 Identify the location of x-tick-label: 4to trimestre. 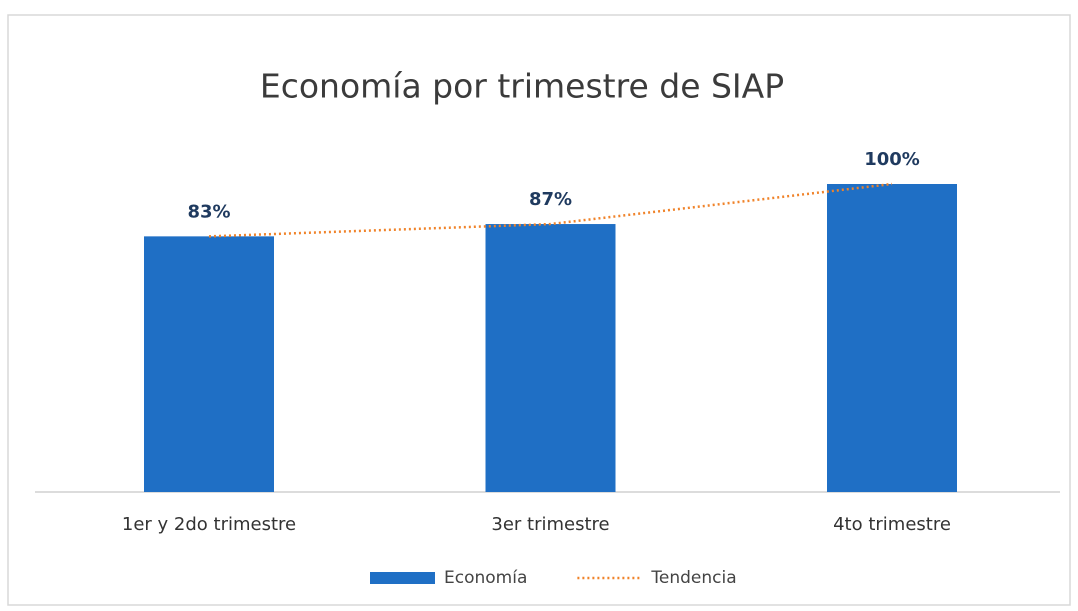
(892, 524).